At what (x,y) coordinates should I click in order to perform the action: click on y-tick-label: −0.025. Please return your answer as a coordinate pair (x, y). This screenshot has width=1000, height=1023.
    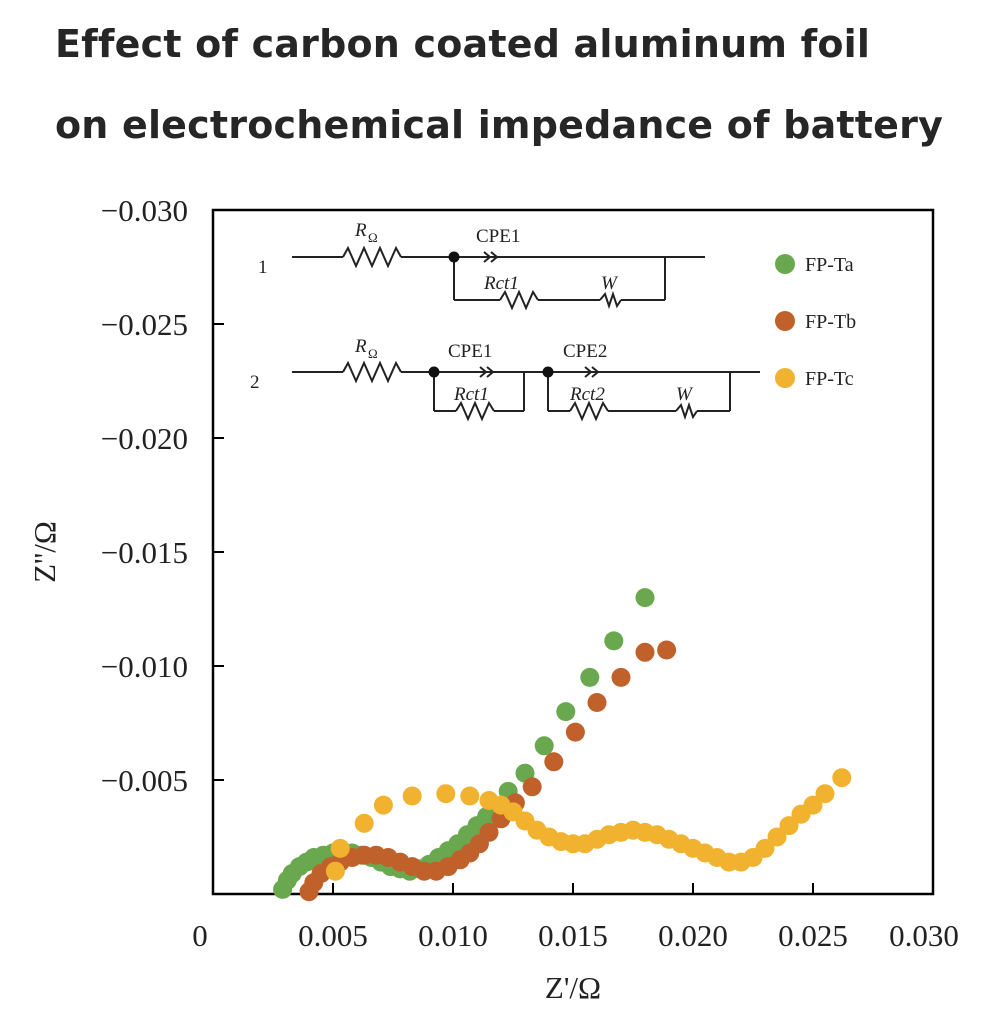
    Looking at the image, I should click on (144, 324).